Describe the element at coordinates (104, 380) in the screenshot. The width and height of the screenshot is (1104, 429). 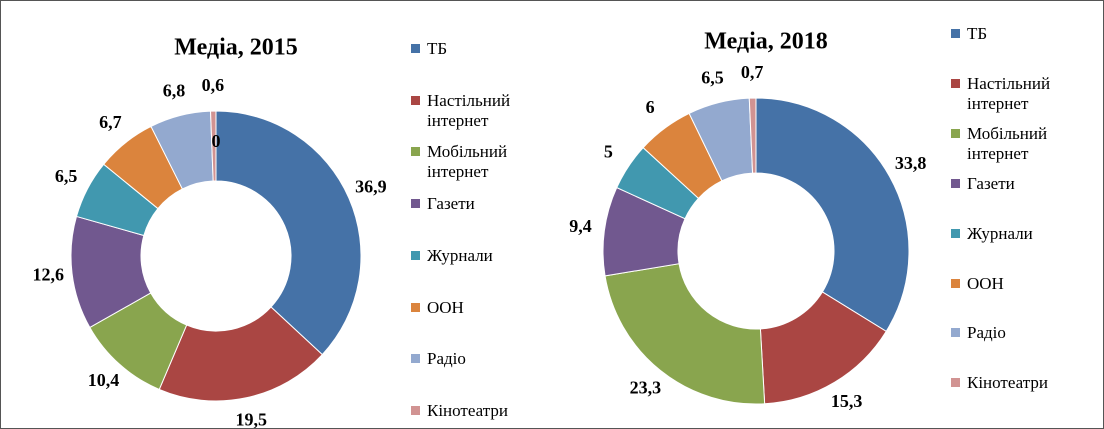
I see `data-label: 10,4` at that location.